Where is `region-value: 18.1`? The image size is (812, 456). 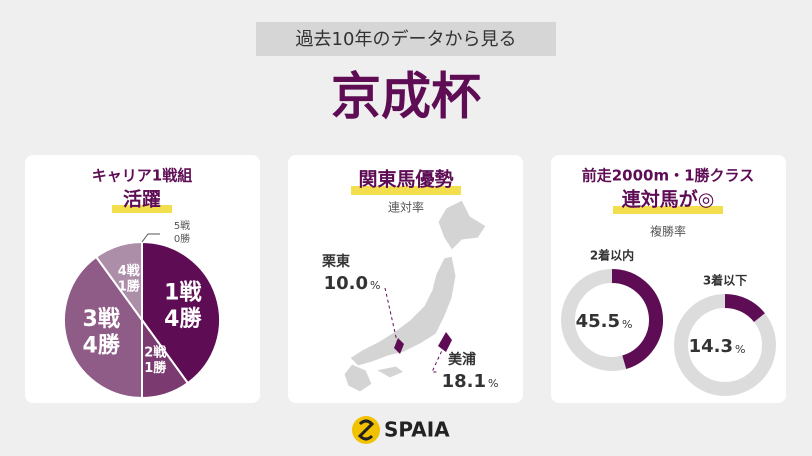 region-value: 18.1 is located at coordinates (464, 381).